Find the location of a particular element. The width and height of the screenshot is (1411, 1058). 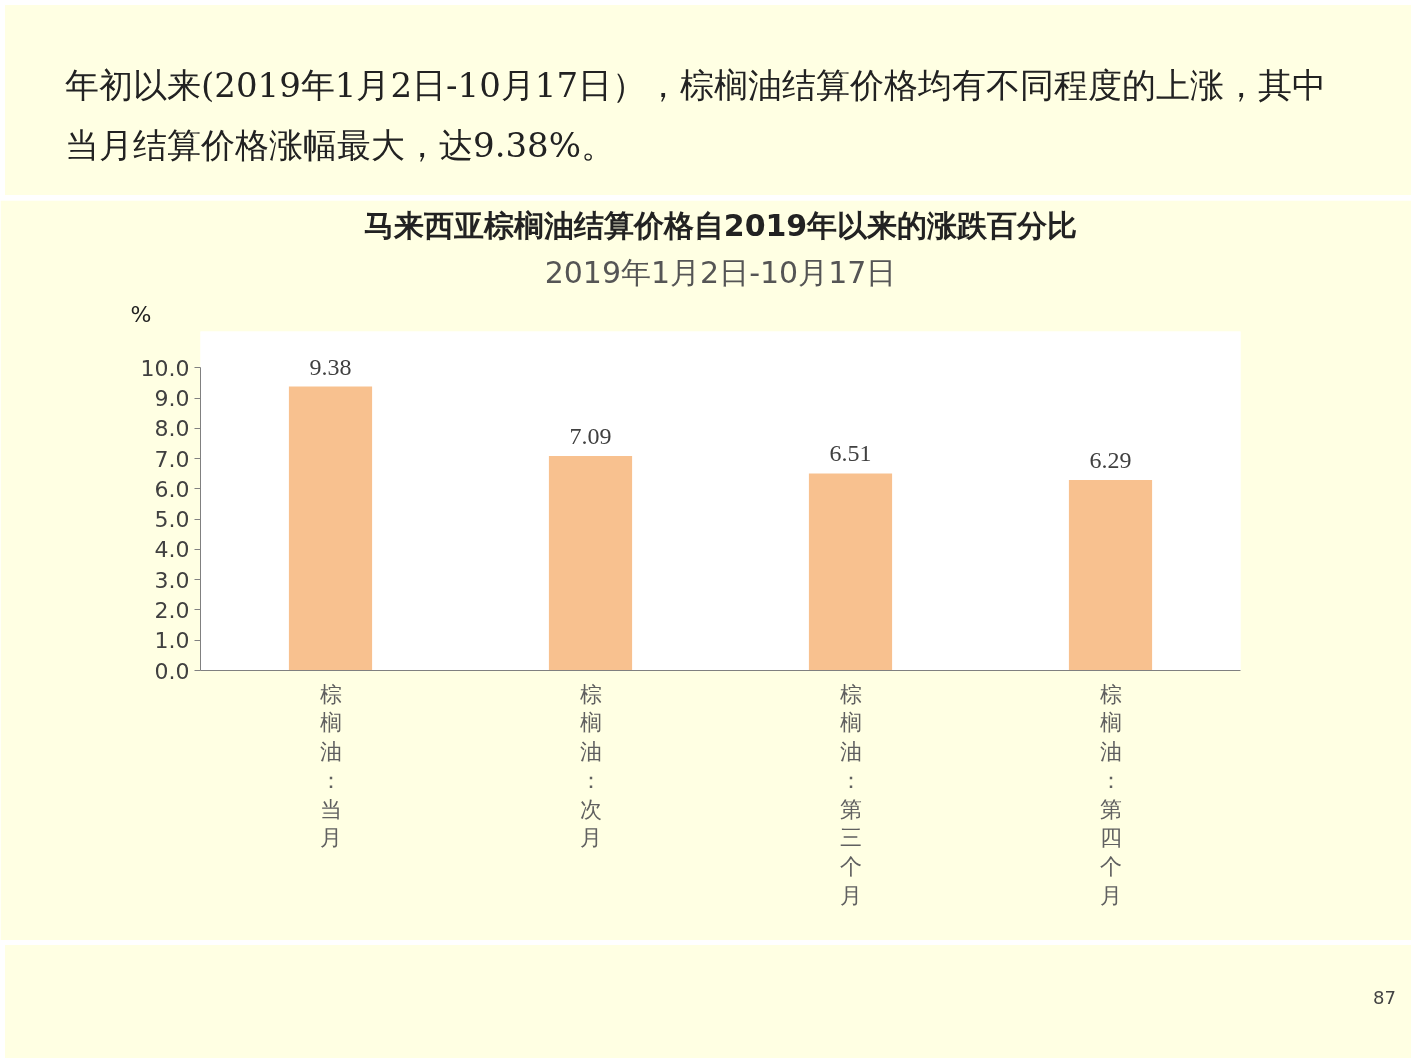

y-tick-label: 0.0 is located at coordinates (172, 671).